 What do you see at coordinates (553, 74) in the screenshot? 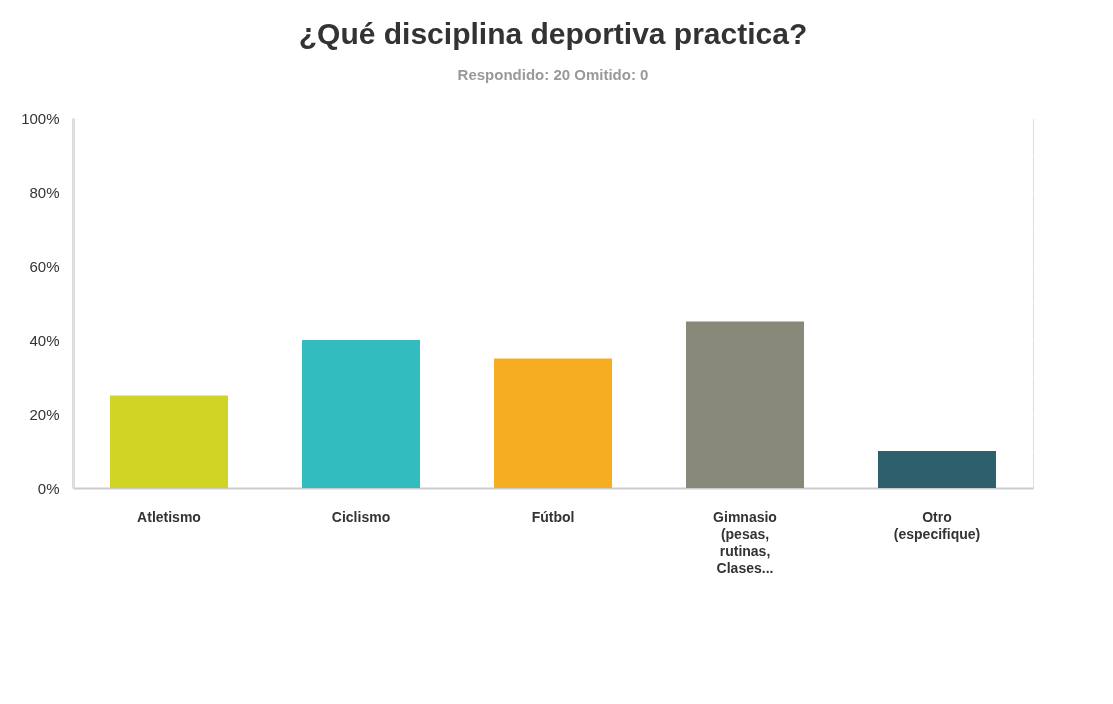
I see `chart-subtitle: Respondido: 20 Omitido: 0` at bounding box center [553, 74].